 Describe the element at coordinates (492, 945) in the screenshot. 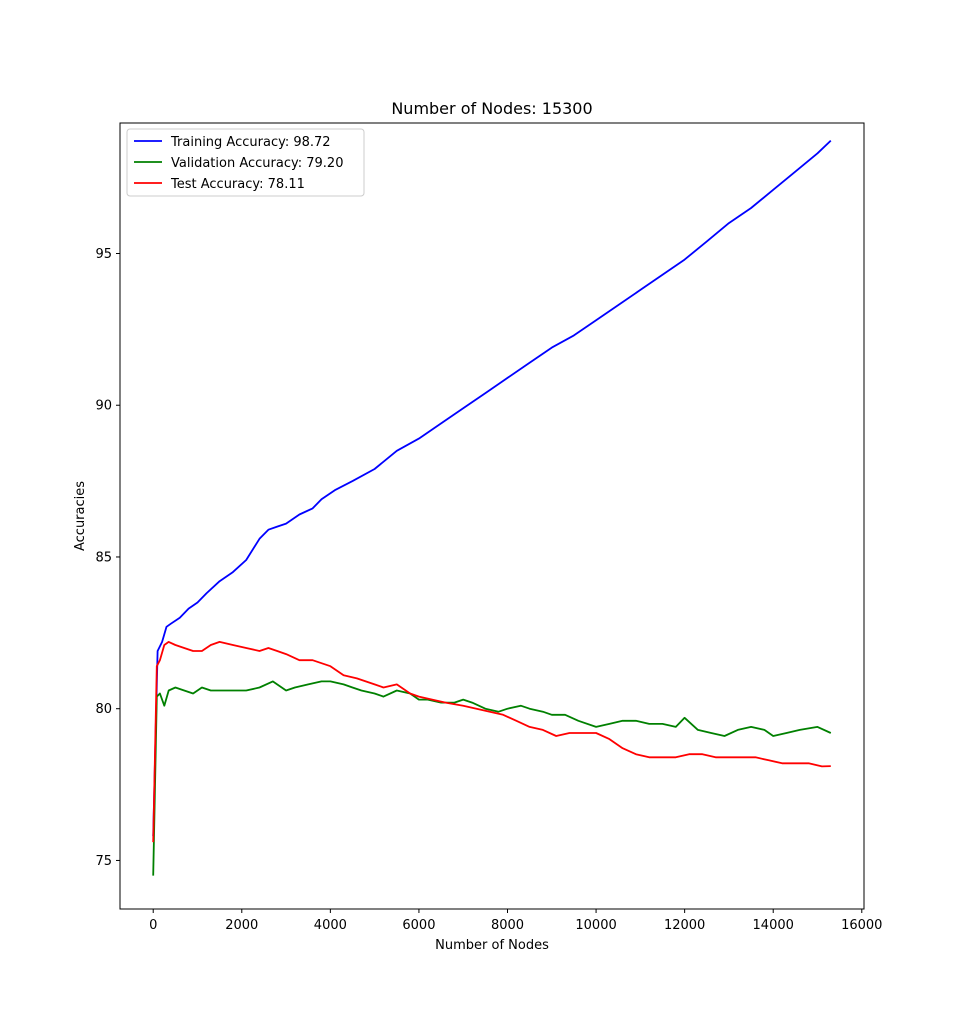

I see `x-axis-label: Number of Nodes` at that location.